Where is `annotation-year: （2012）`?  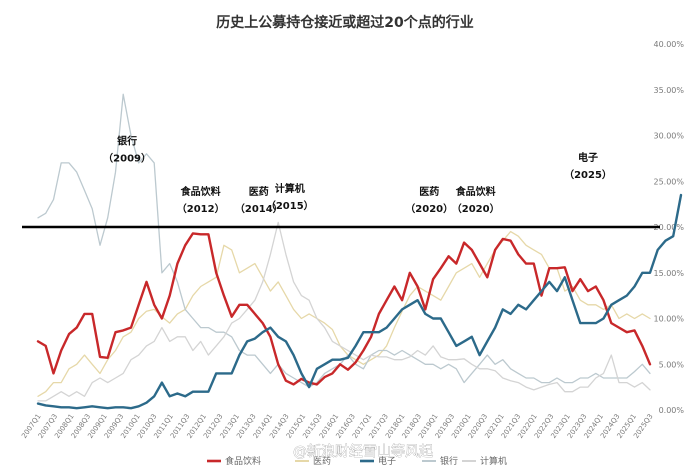
annotation-year: （2012） is located at coordinates (201, 208).